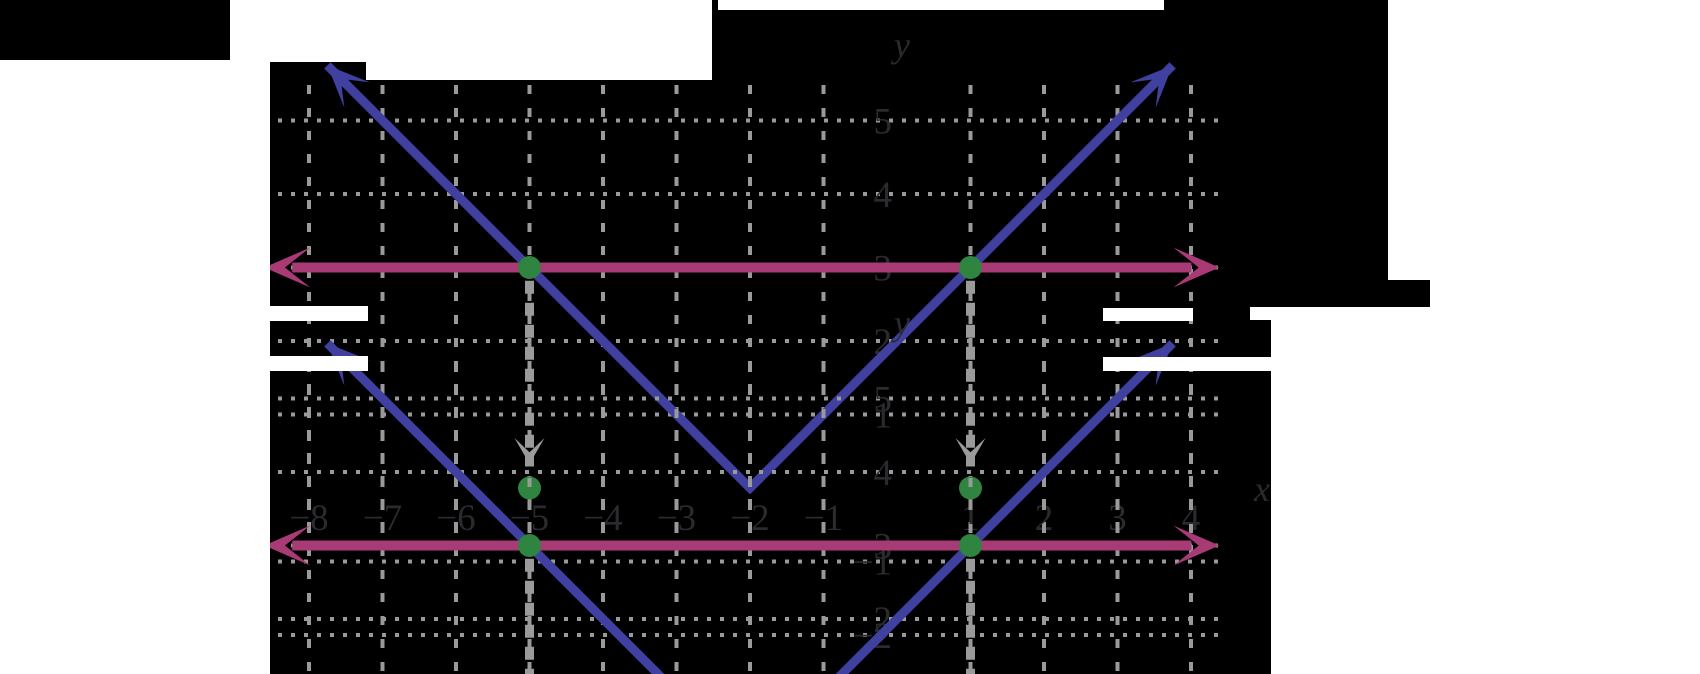 The image size is (1700, 674). I want to click on y-tick-label: 1, so click(883, 416).